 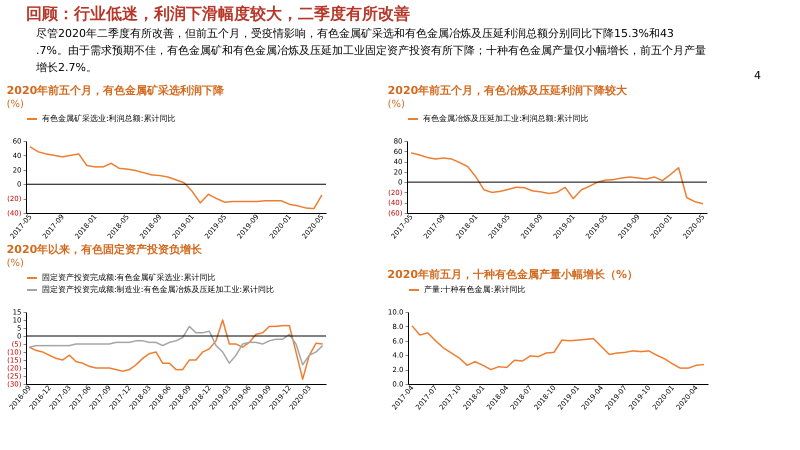 I want to click on legend-label: 有色金属矿采选业:利润总额:累计同比, so click(x=109, y=118).